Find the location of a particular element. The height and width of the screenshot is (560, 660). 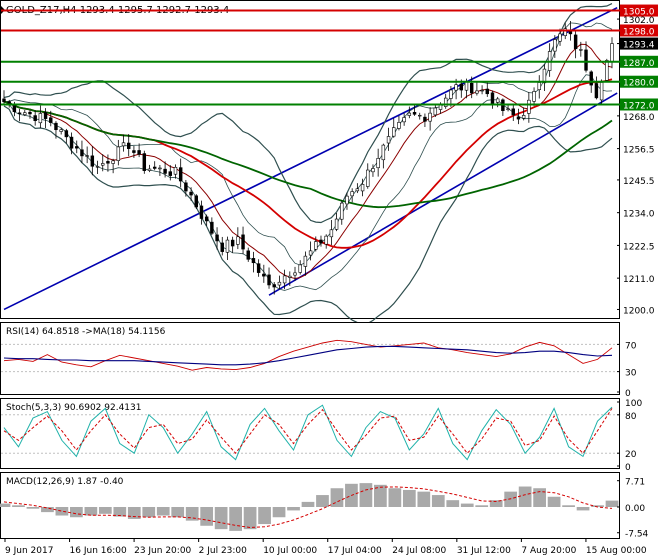

axis-label: 80 is located at coordinates (631, 417).